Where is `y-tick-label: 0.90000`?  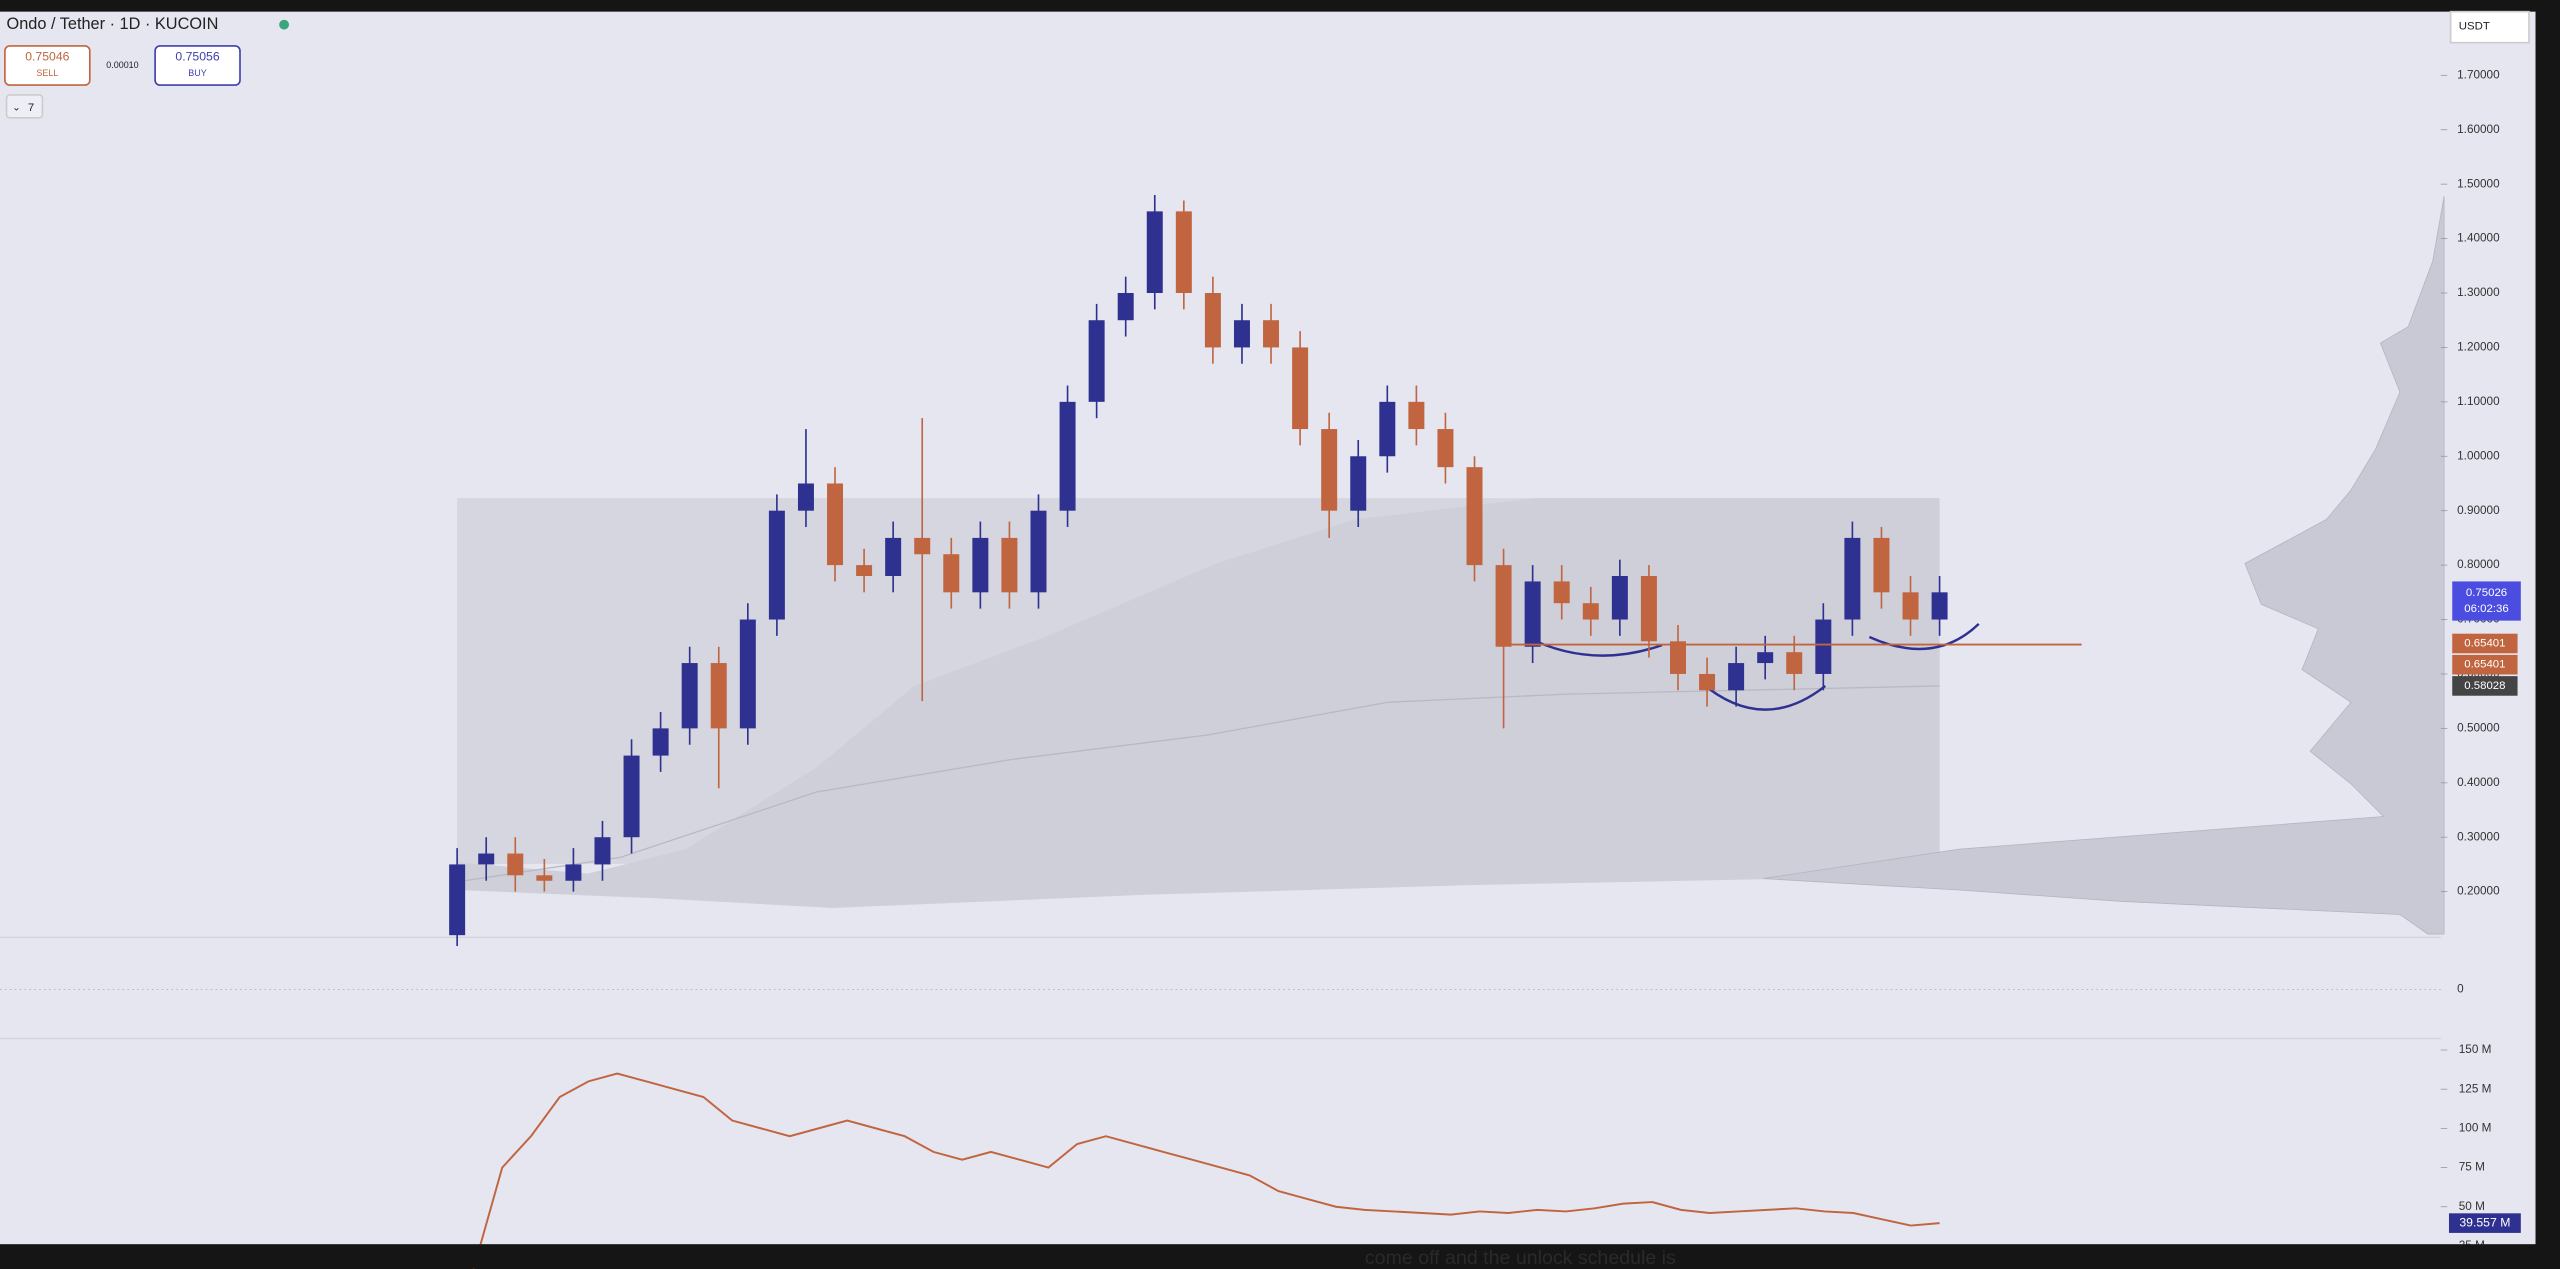 y-tick-label: 0.90000 is located at coordinates (2478, 510).